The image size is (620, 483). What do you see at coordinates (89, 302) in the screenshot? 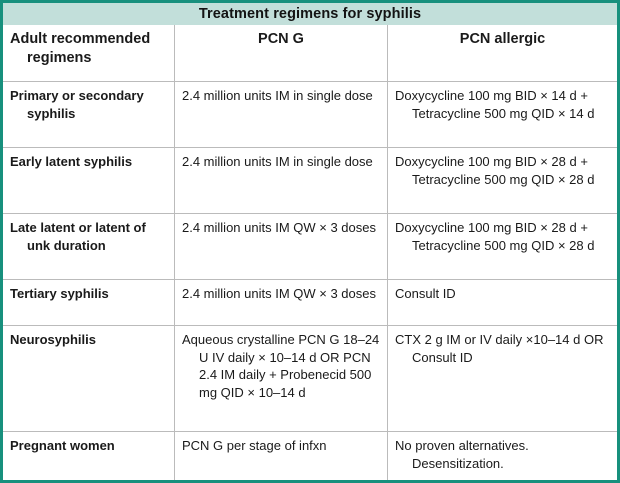
I see `row-label: Tertiary syphilis` at bounding box center [89, 302].